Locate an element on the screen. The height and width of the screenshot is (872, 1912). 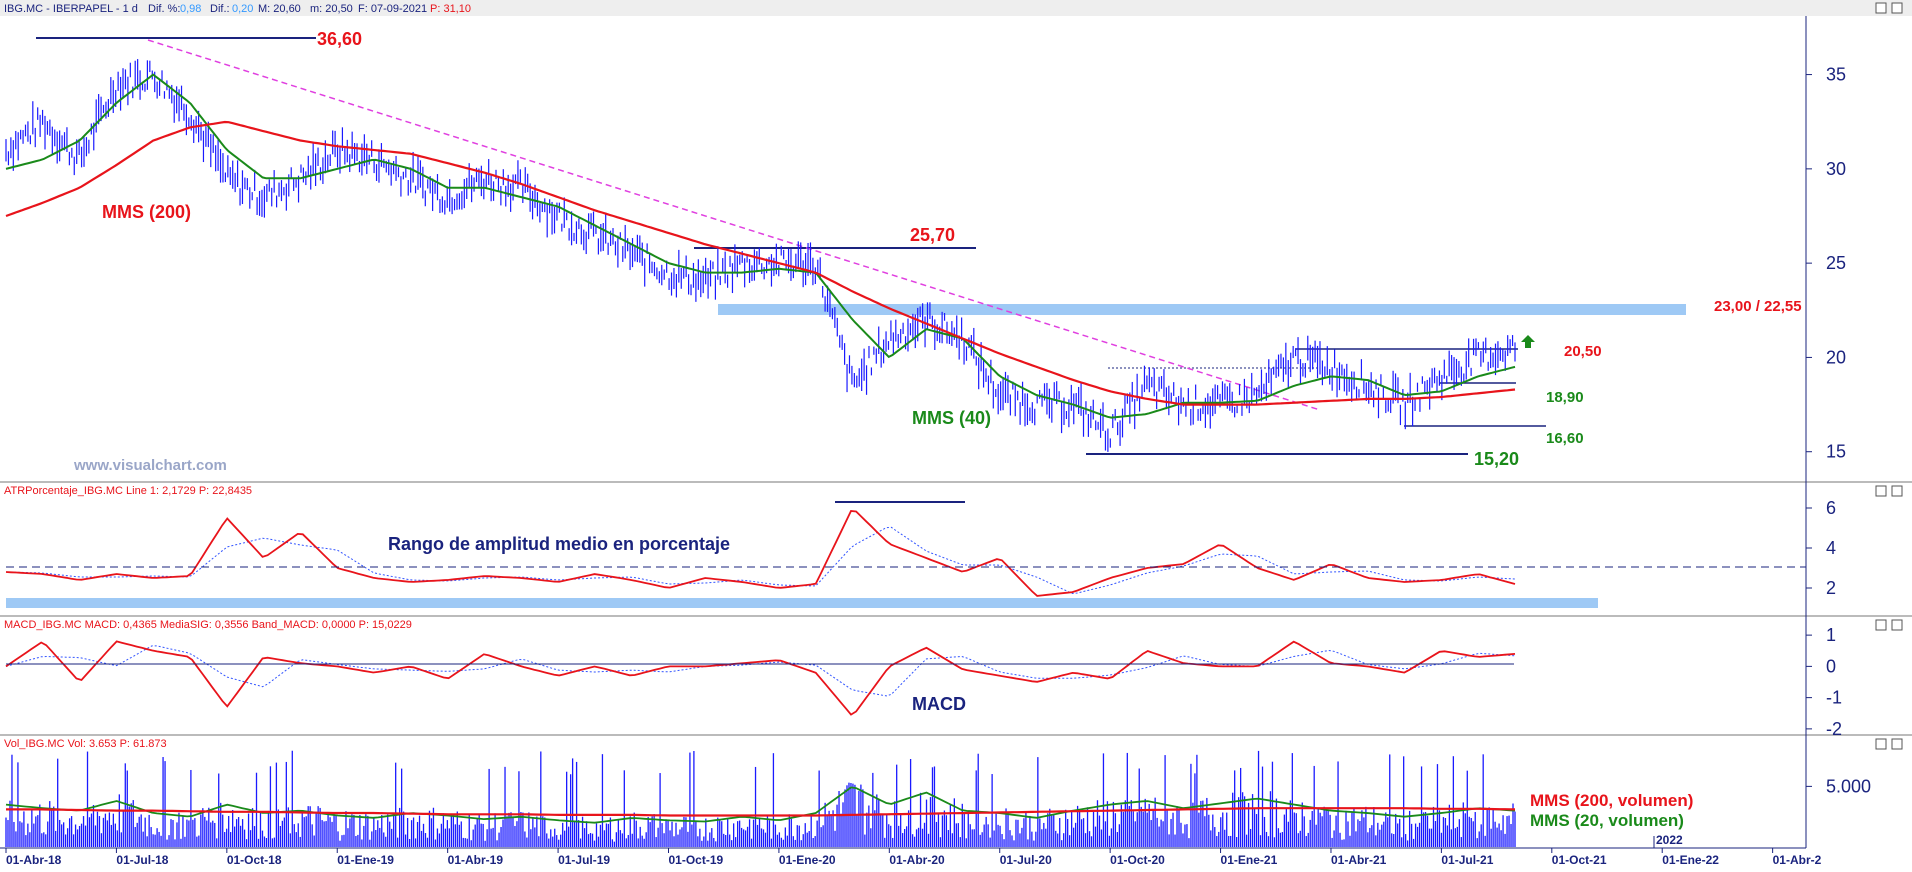
year-marker: 2022 is located at coordinates (1669, 840).